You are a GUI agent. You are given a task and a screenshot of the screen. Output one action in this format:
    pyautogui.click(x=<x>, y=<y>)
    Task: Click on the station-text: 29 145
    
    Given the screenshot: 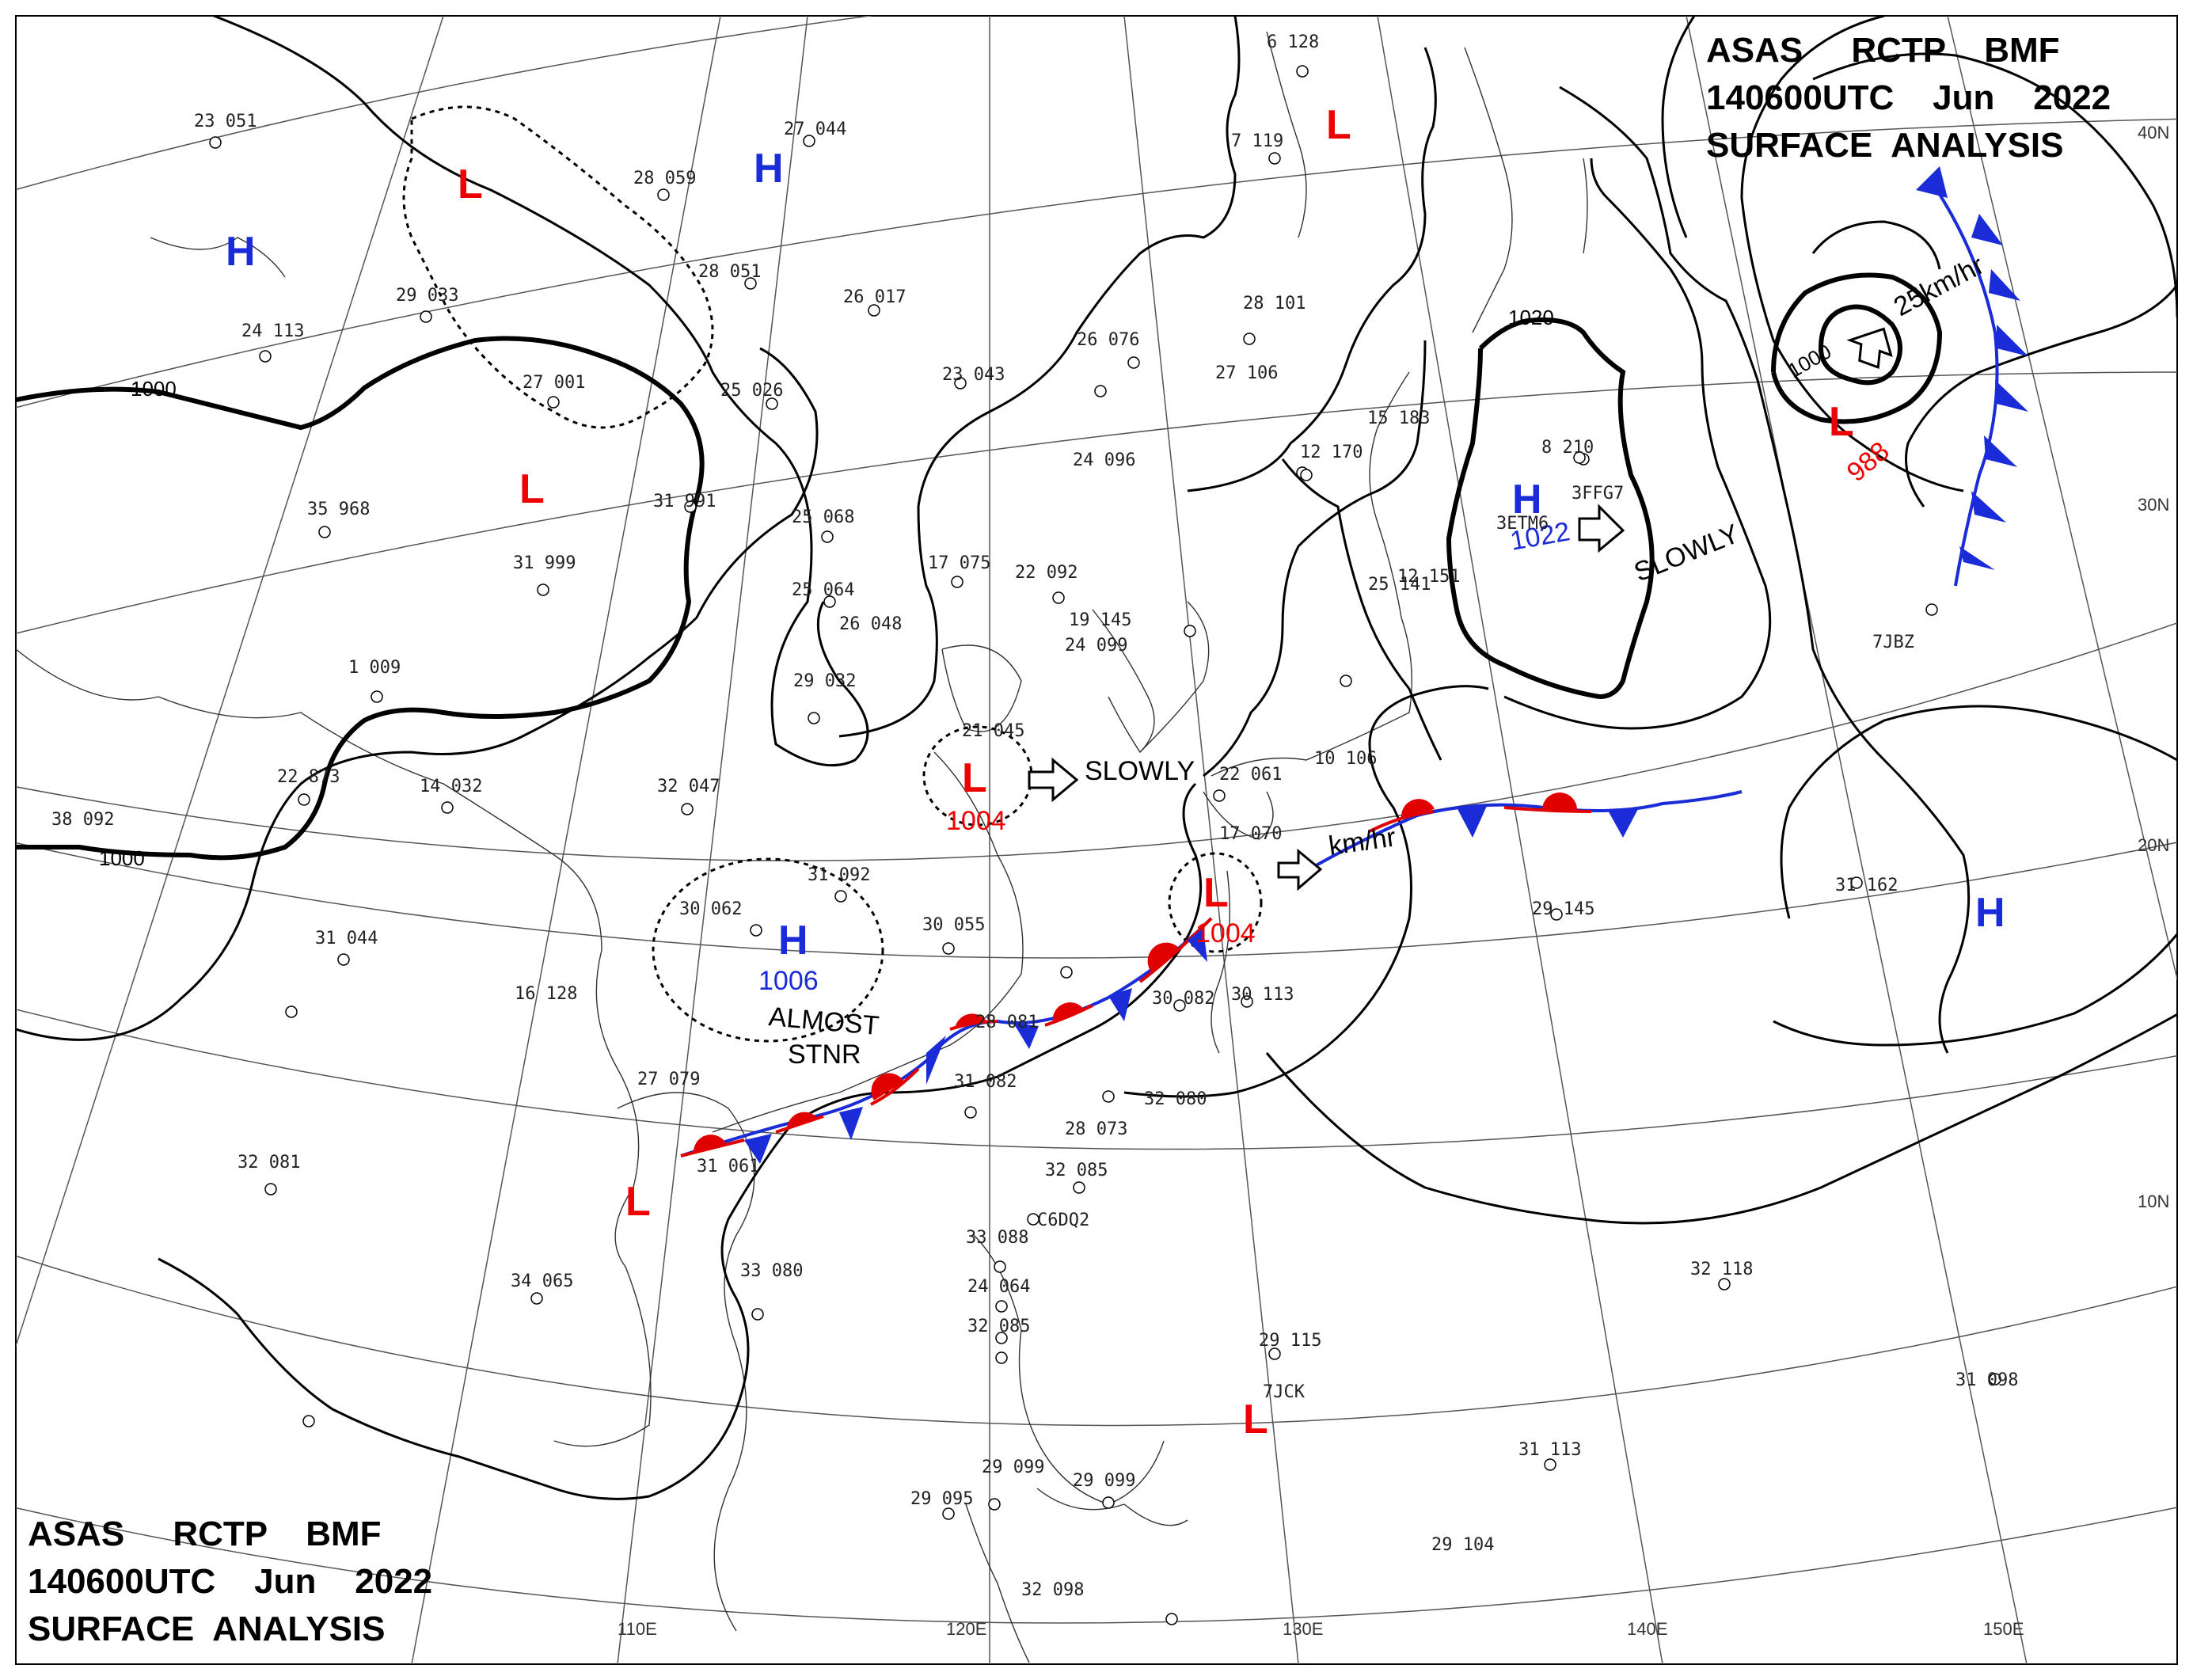 What is the action you would take?
    pyautogui.click(x=1563, y=909)
    